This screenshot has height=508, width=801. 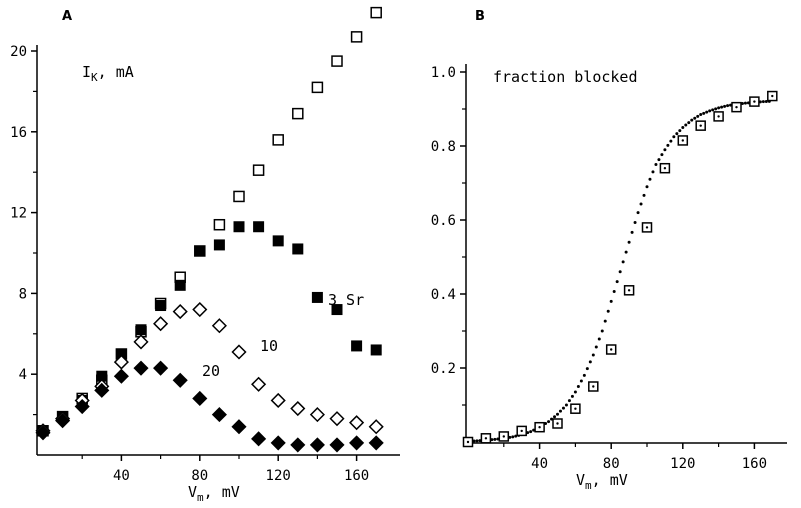 What do you see at coordinates (23, 375) in the screenshot?
I see `y-tick-label: 4` at bounding box center [23, 375].